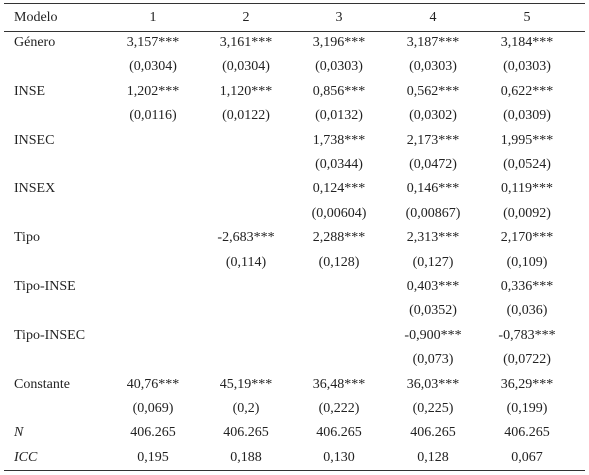  What do you see at coordinates (433, 311) in the screenshot?
I see `std-error: (0,0352)` at bounding box center [433, 311].